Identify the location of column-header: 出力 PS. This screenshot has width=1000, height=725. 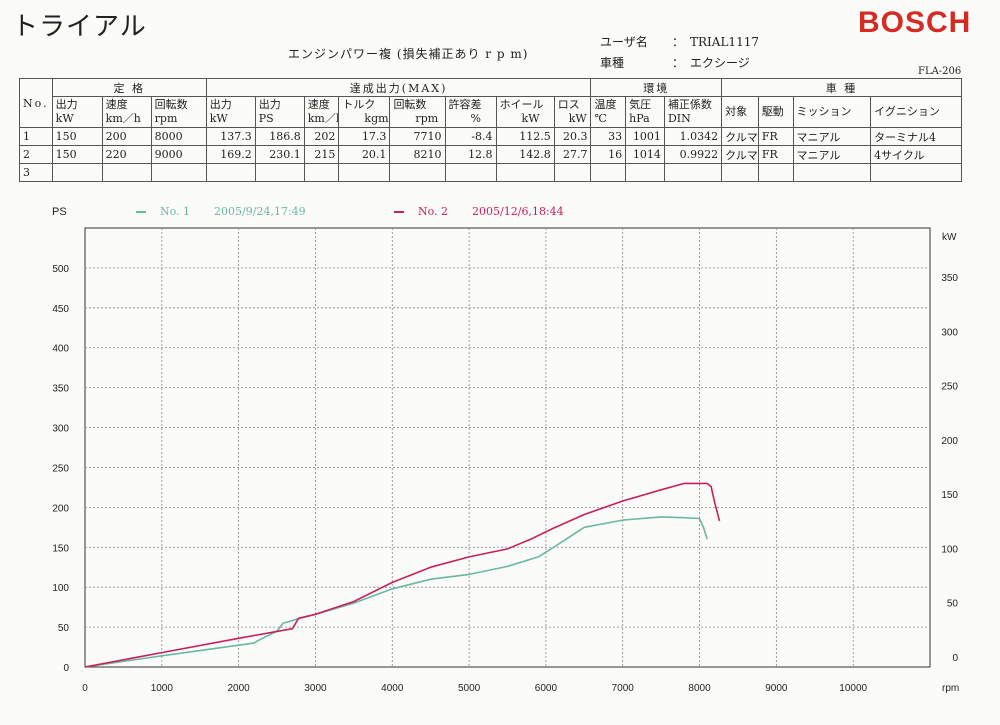
(279, 112).